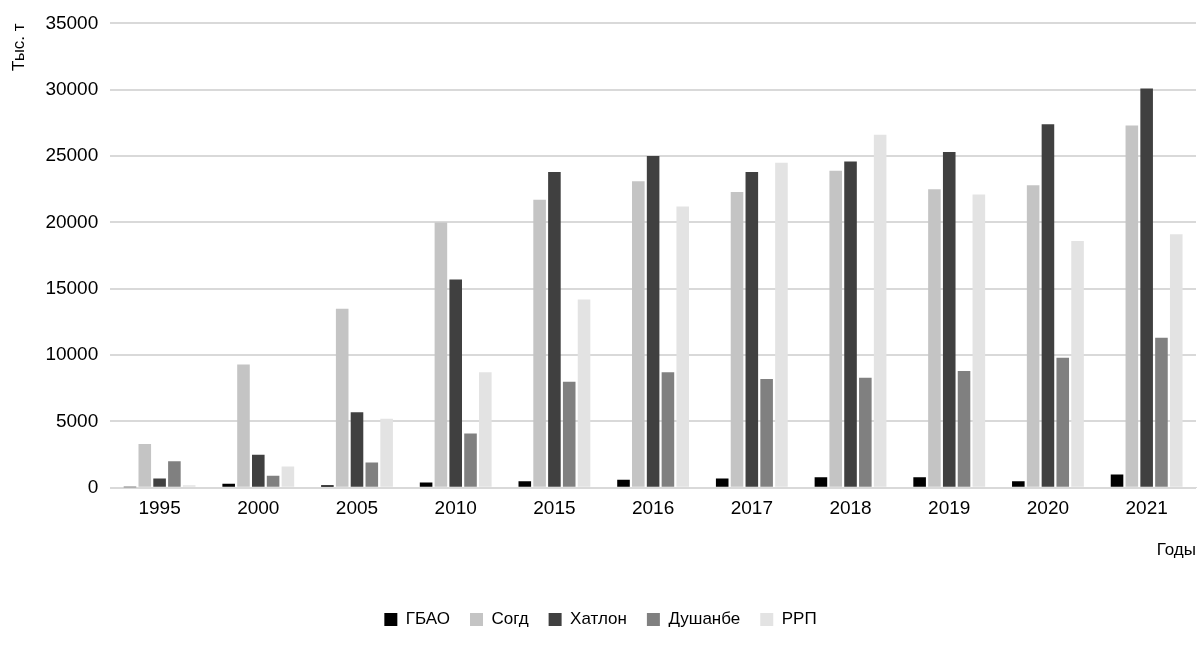 This screenshot has width=1201, height=648. Describe the element at coordinates (18, 47) in the screenshot. I see `y-axis-title: Тыс. т` at that location.